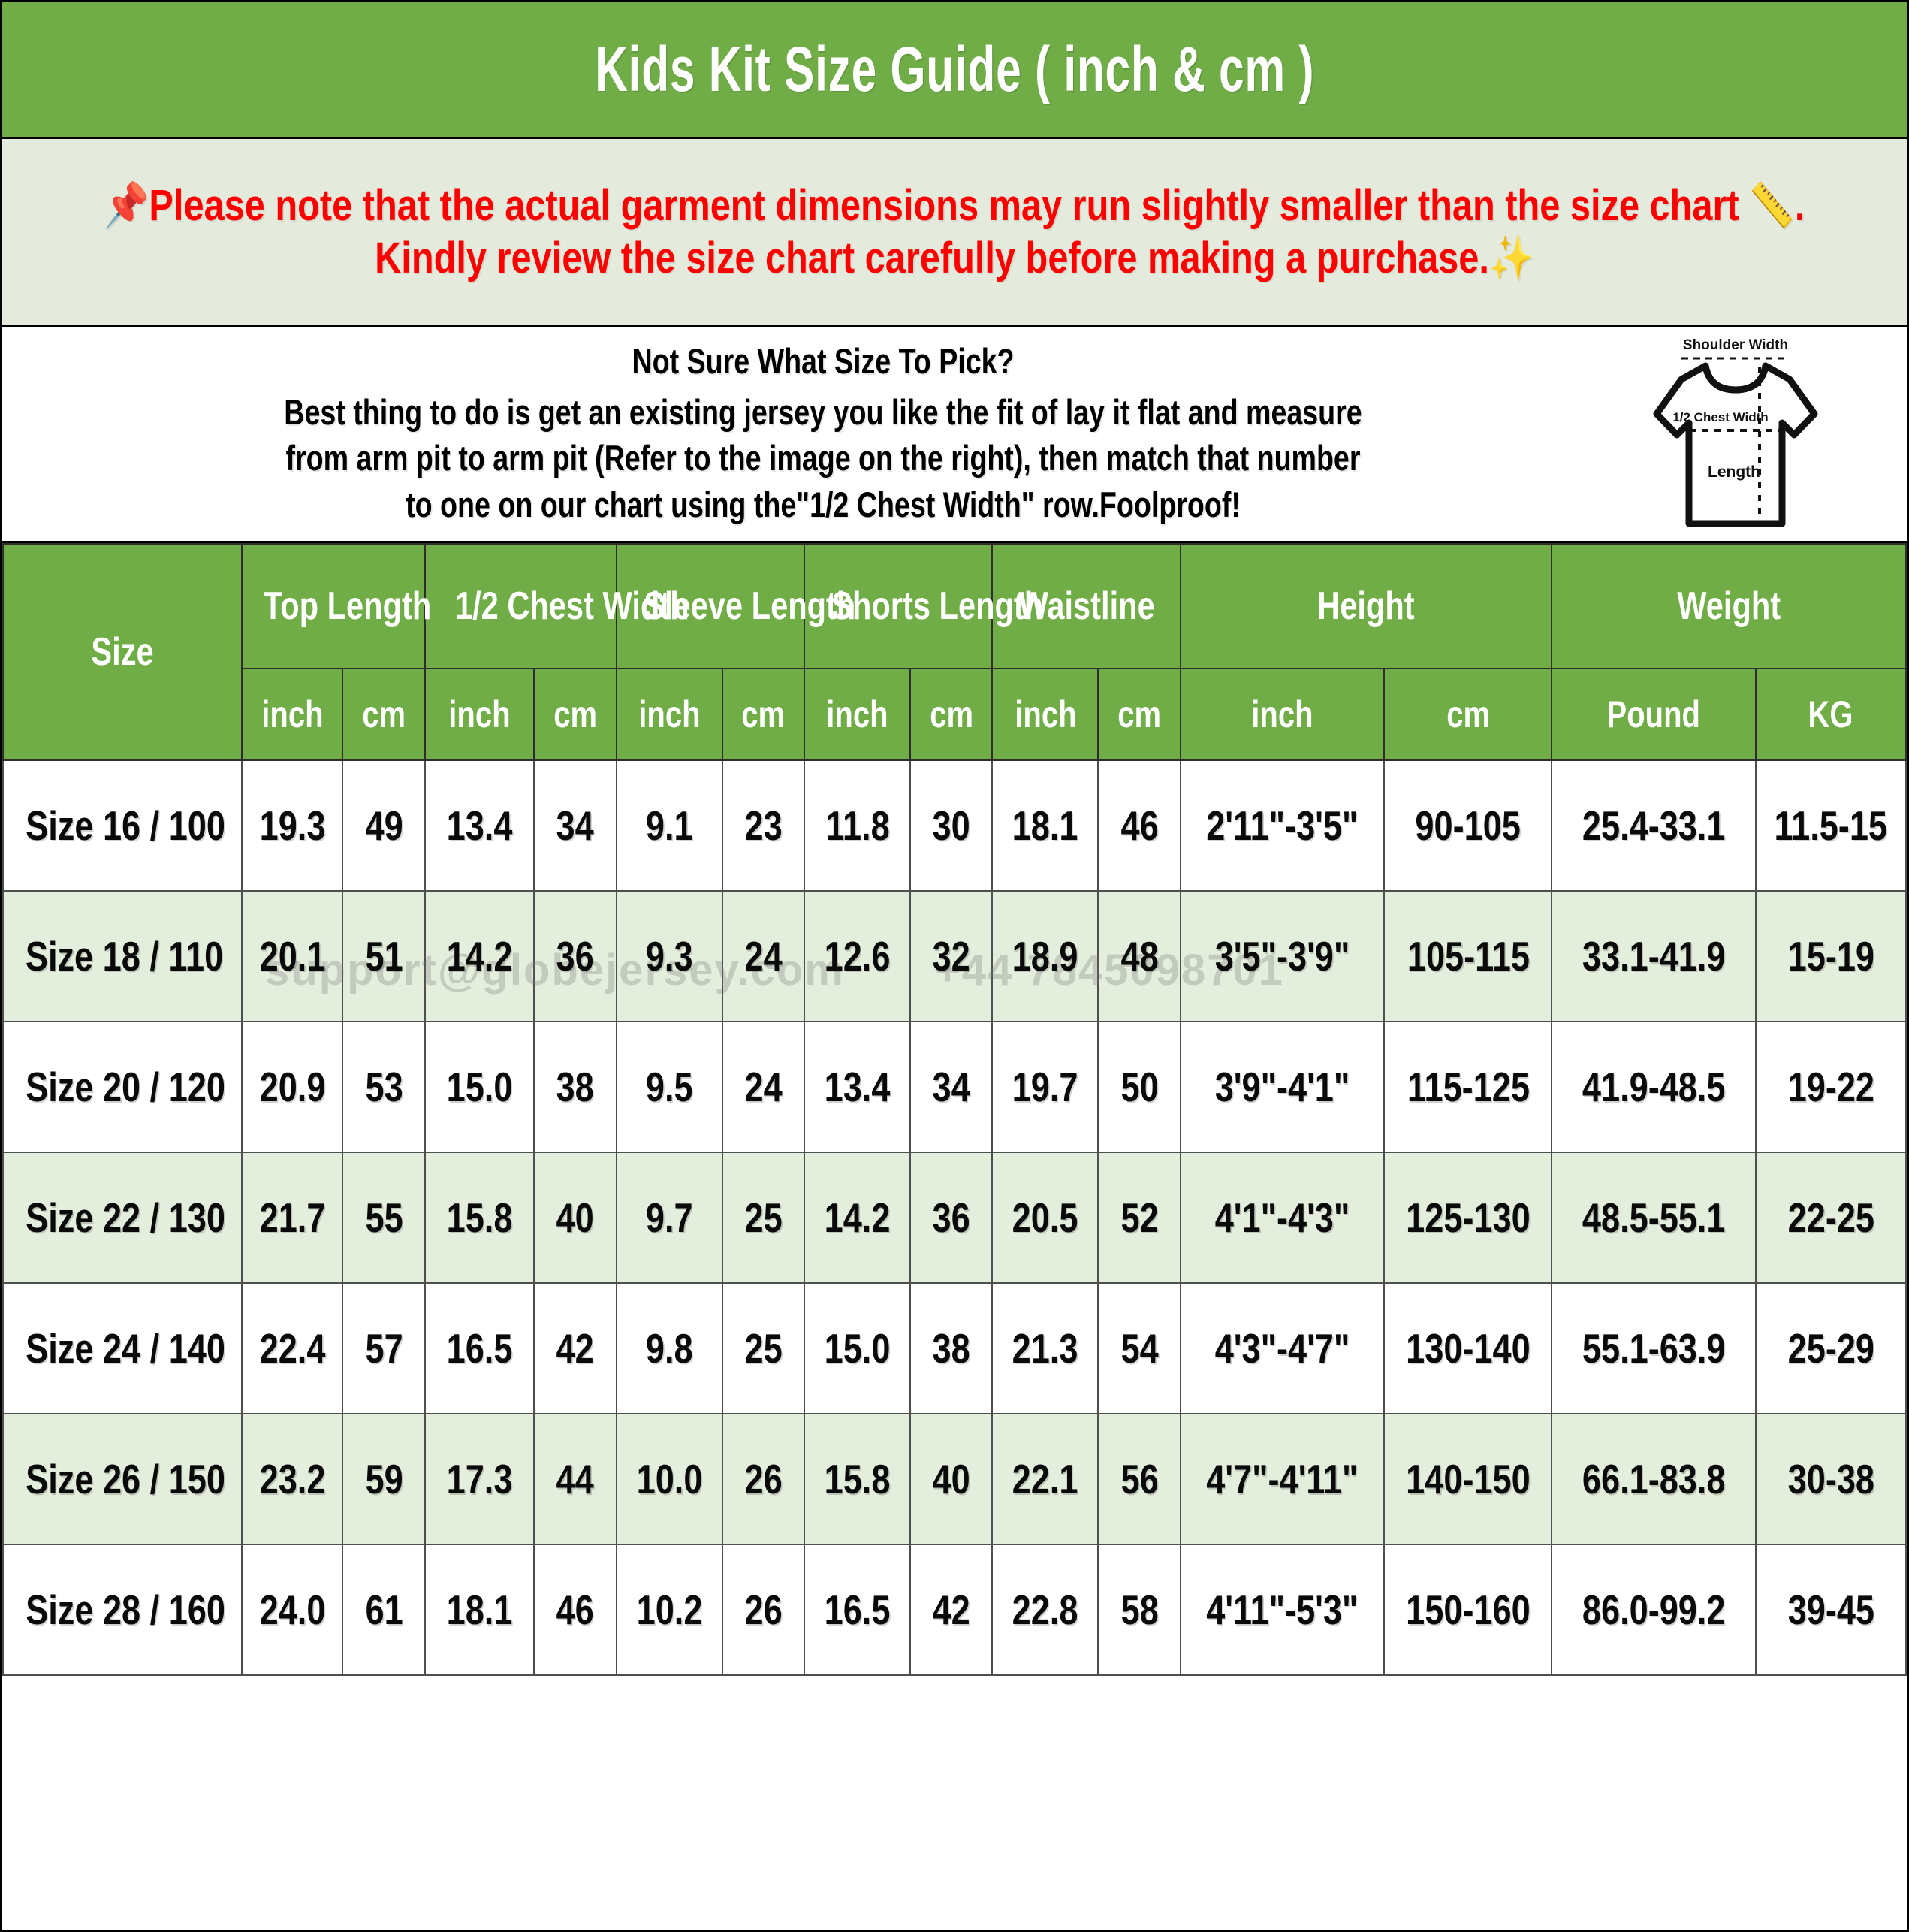 Image resolution: width=1909 pixels, height=1932 pixels. I want to click on cell-weight-kg: 22-25, so click(1830, 1218).